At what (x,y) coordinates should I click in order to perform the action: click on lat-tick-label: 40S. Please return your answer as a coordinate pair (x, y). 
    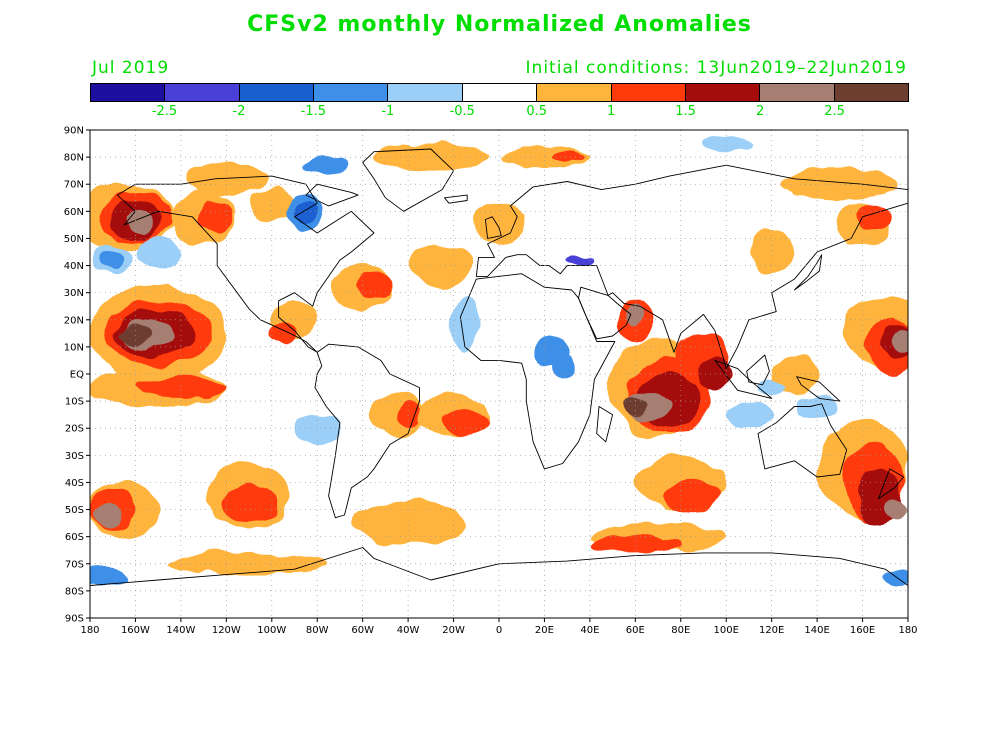
    Looking at the image, I should click on (74, 483).